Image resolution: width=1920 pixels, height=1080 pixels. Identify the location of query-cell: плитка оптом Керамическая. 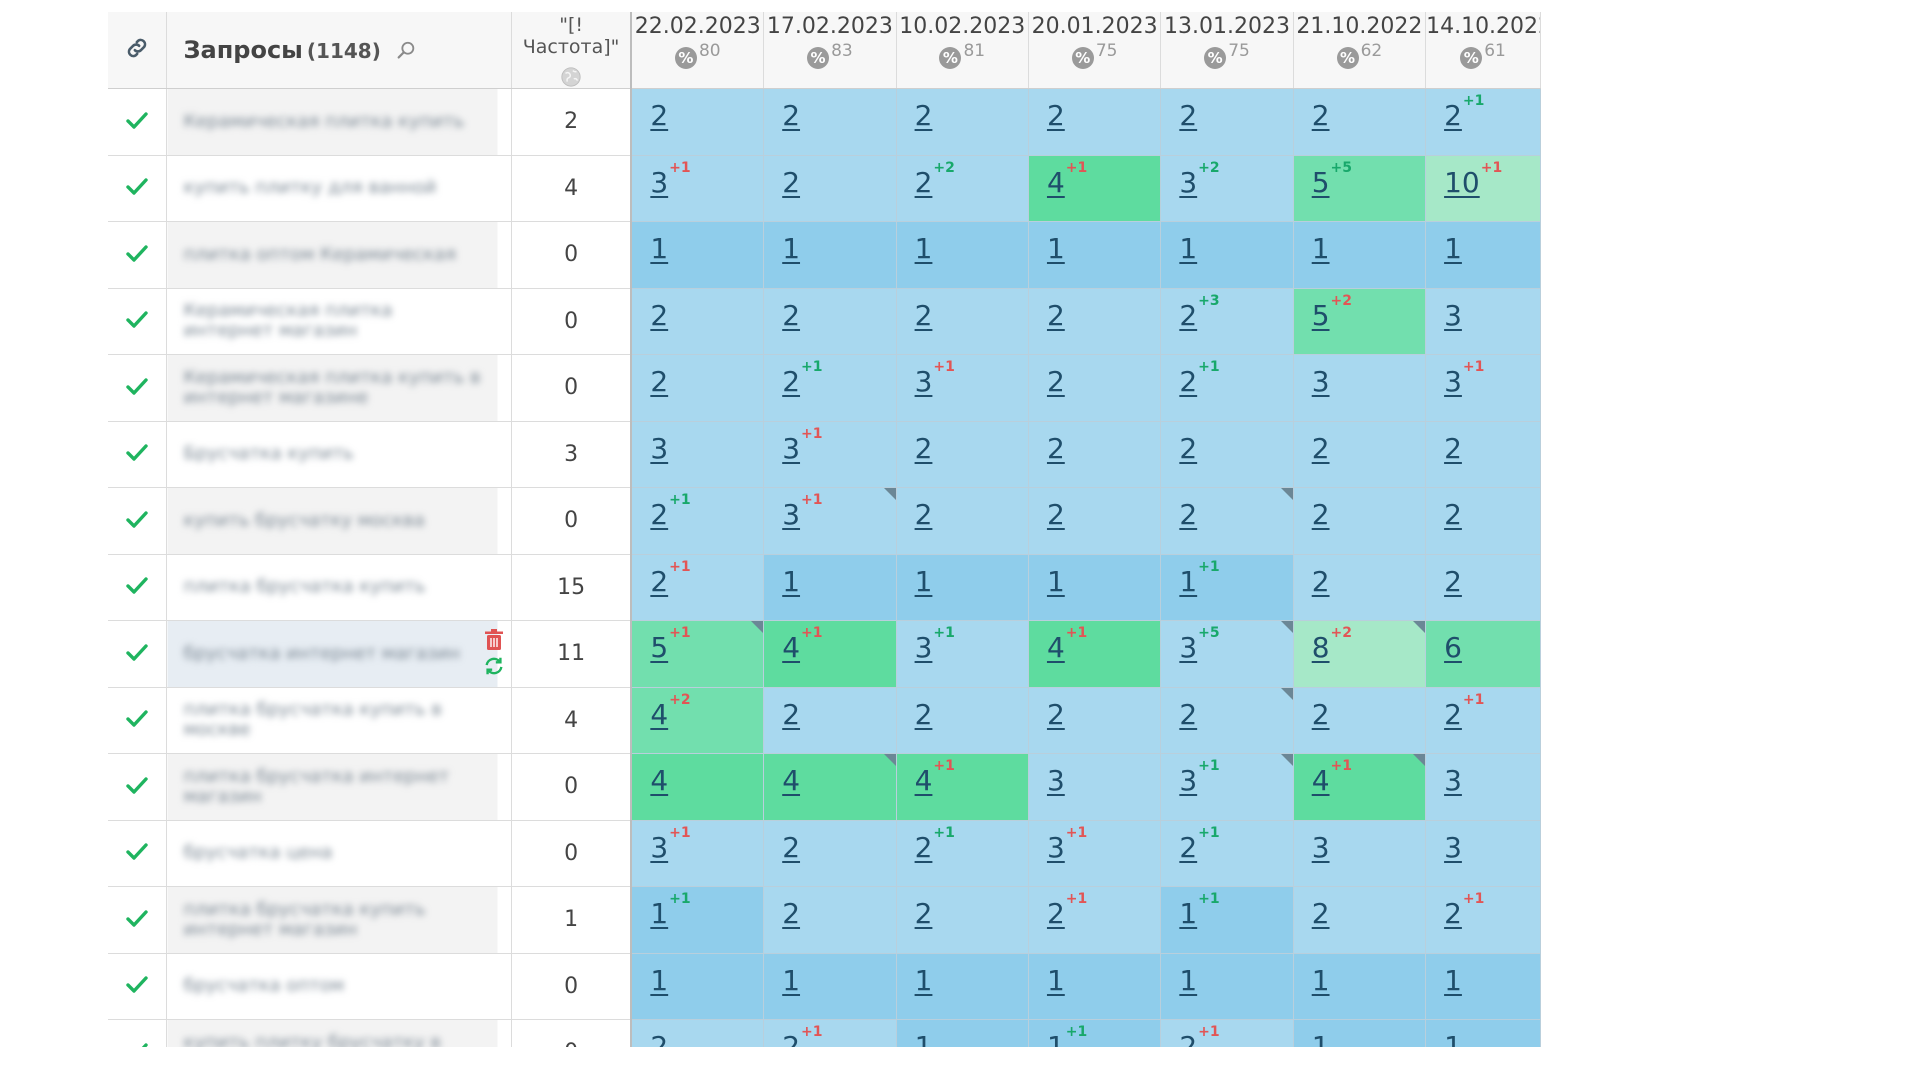
(339, 255).